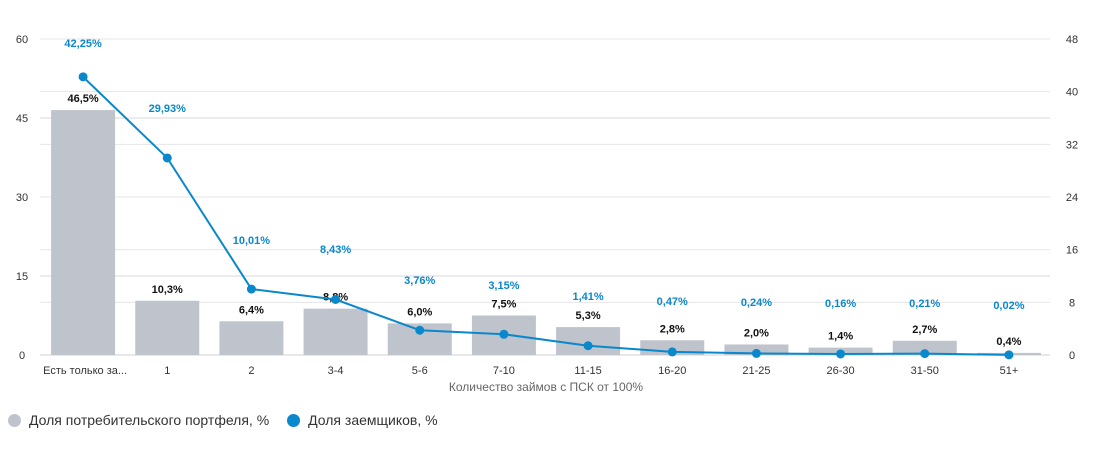 The image size is (1098, 452). What do you see at coordinates (22, 277) in the screenshot?
I see `left-tick-label: 15` at bounding box center [22, 277].